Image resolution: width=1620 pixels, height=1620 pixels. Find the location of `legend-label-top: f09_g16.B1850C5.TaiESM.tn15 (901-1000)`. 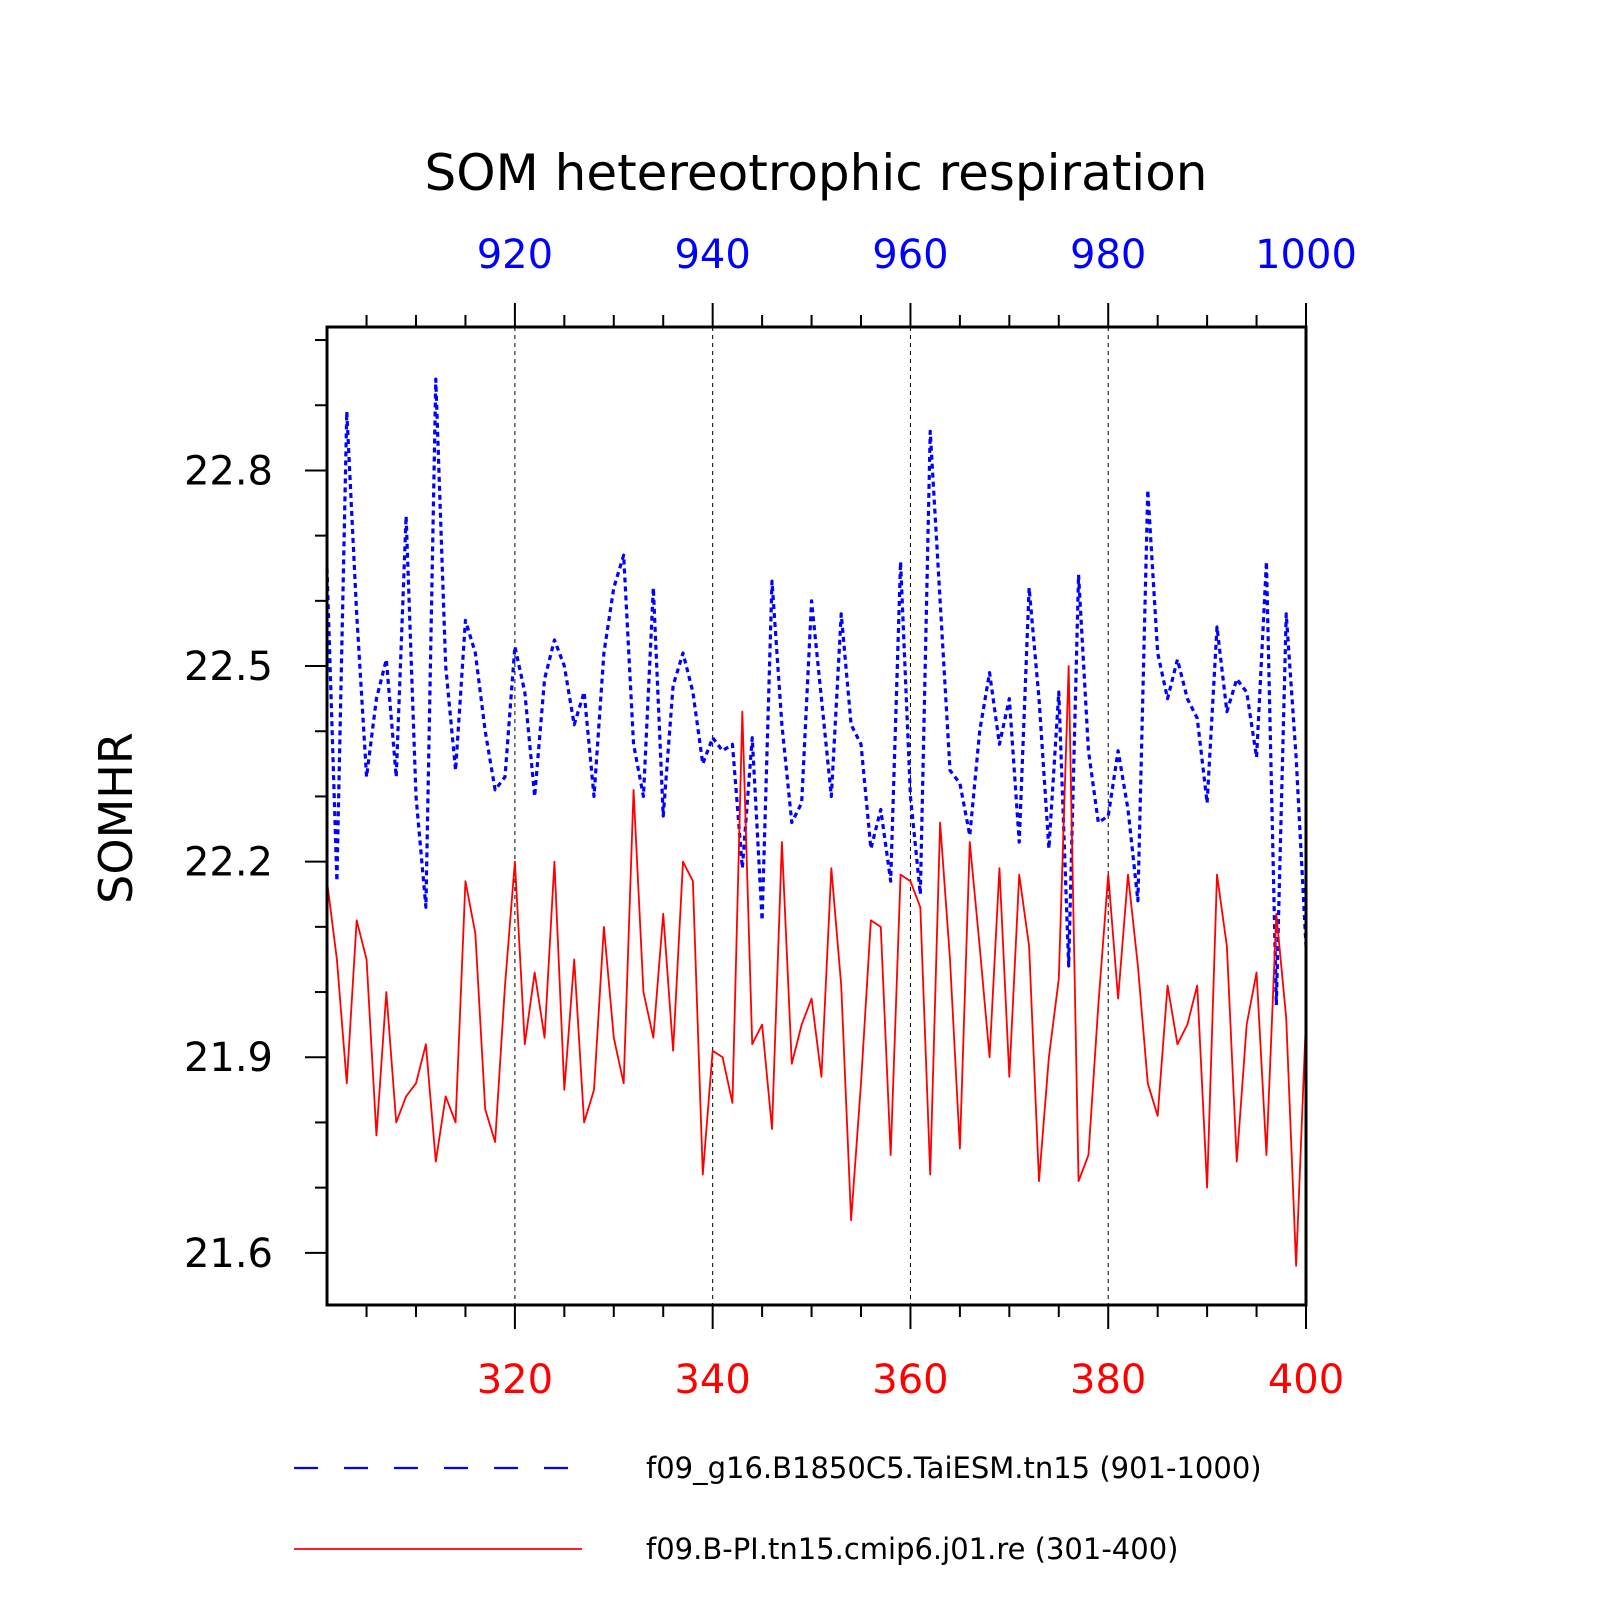

legend-label-top: f09_g16.B1850C5.TaiESM.tn15 (901-1000) is located at coordinates (954, 1468).